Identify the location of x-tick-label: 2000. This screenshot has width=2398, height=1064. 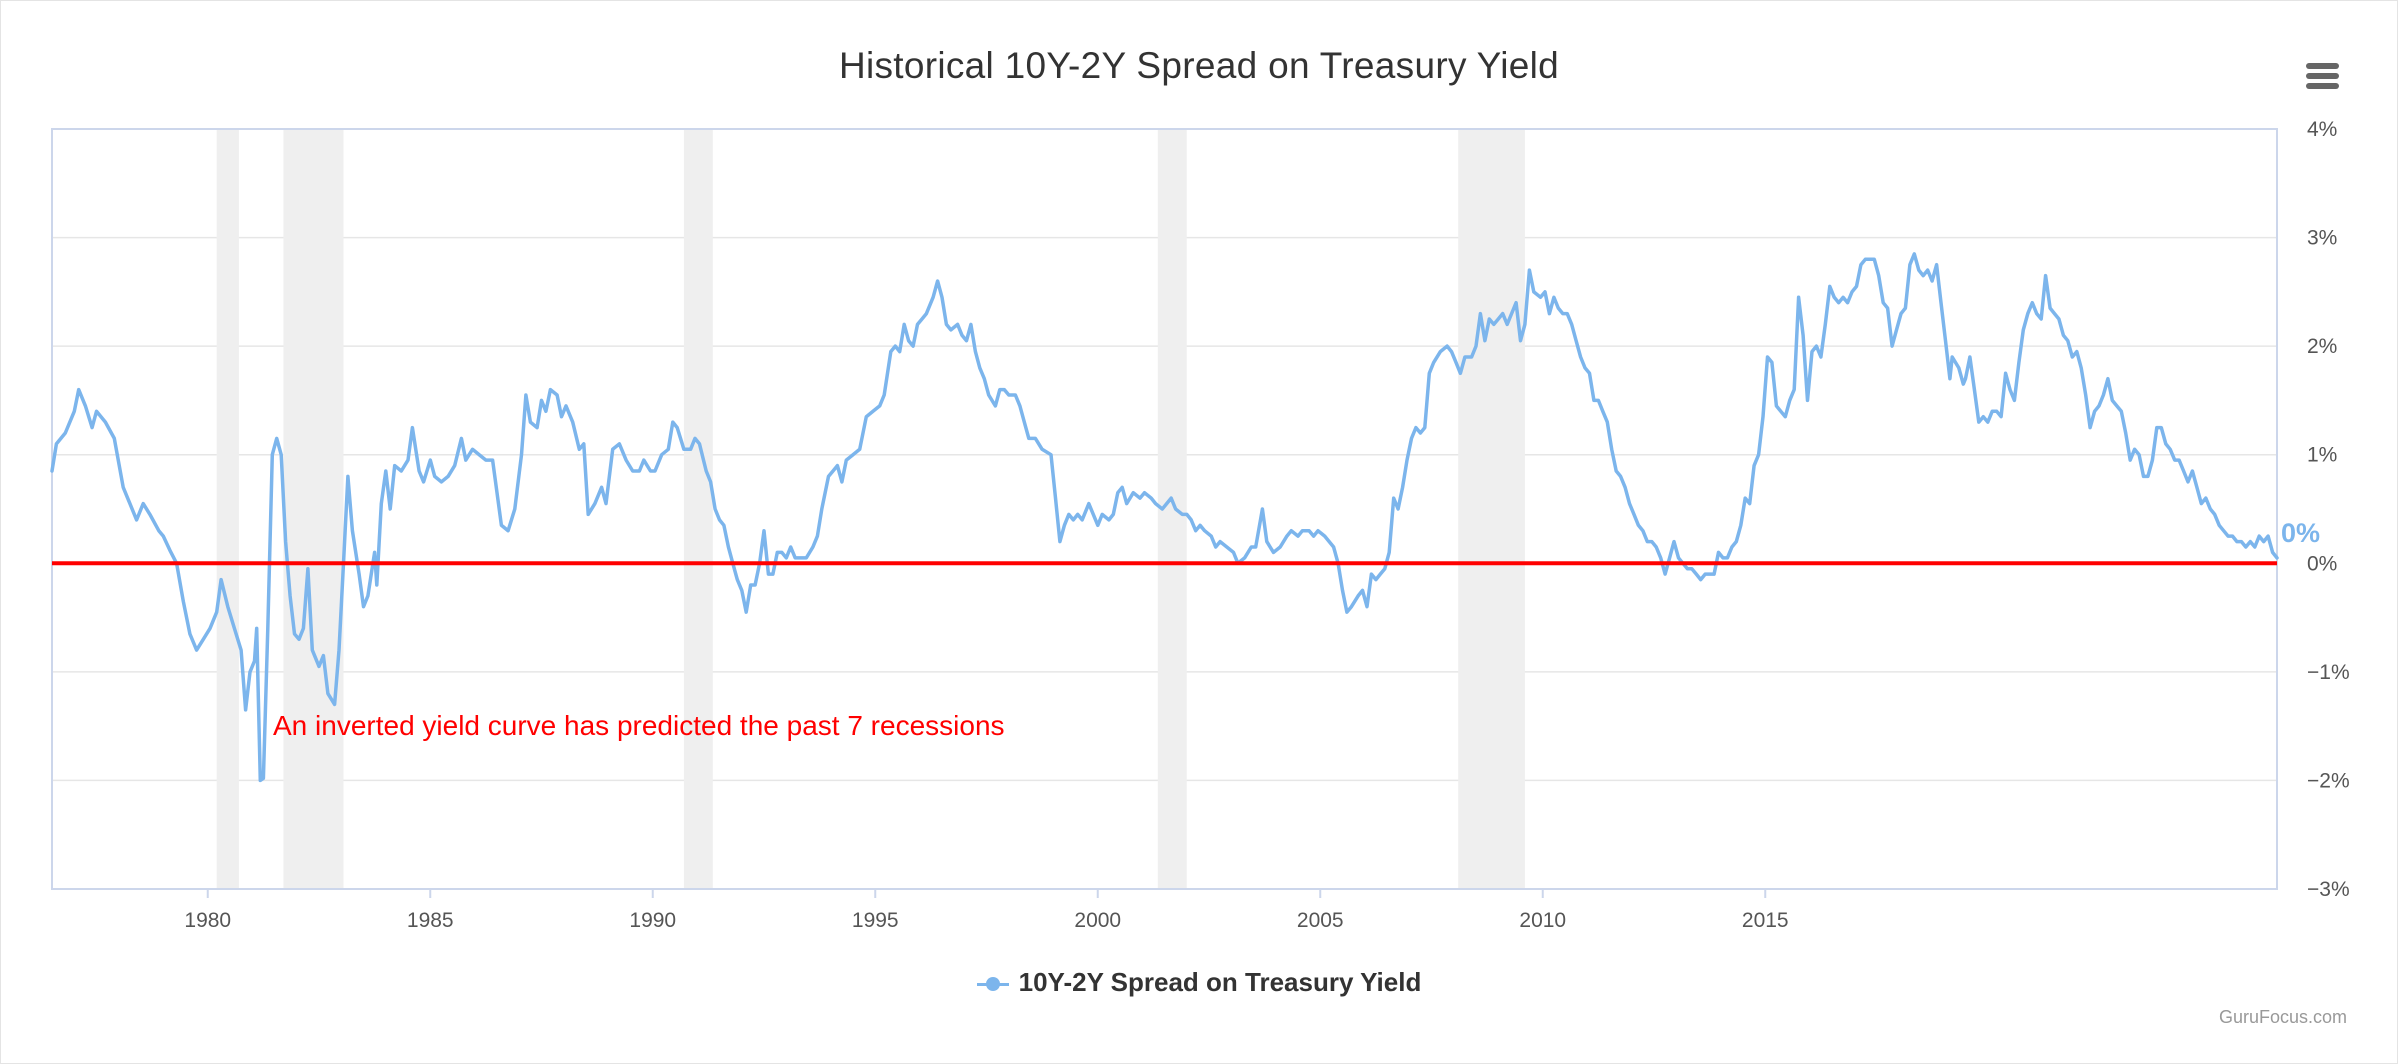
(1097, 920).